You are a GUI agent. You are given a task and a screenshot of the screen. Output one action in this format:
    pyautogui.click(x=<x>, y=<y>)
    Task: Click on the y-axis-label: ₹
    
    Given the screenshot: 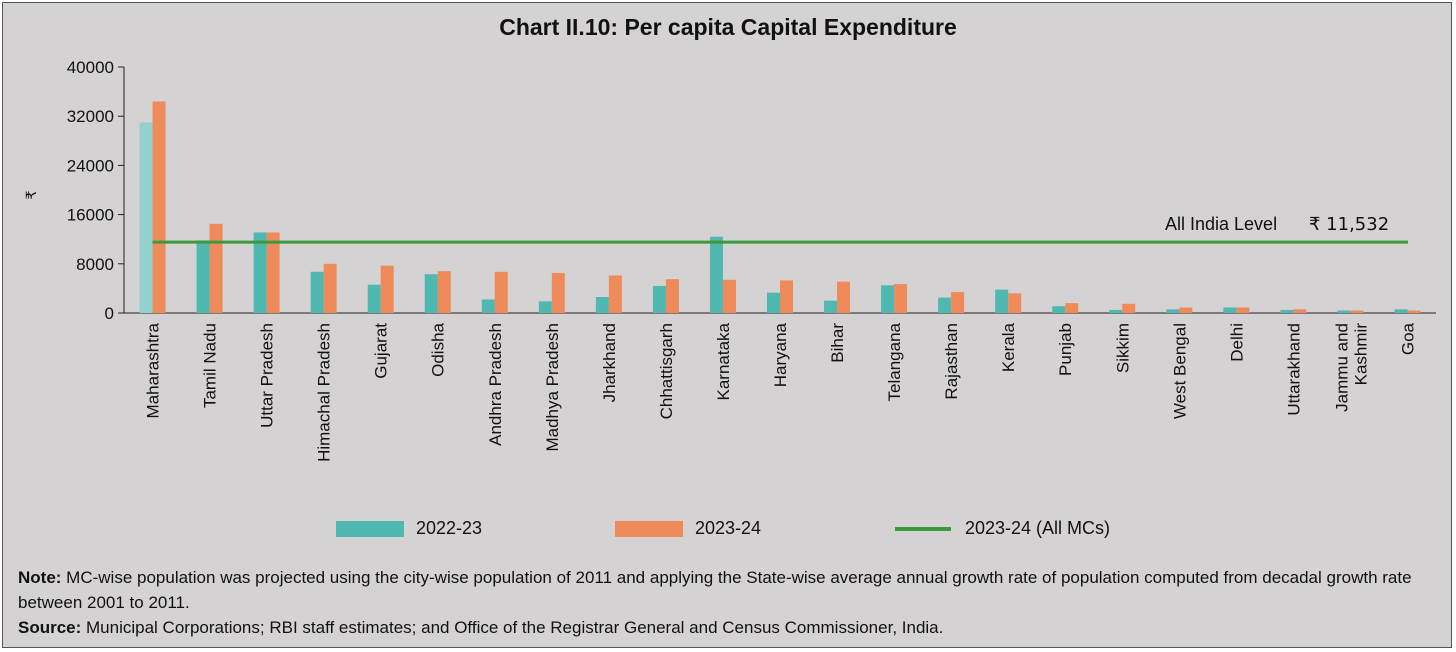 What is the action you would take?
    pyautogui.click(x=32, y=194)
    